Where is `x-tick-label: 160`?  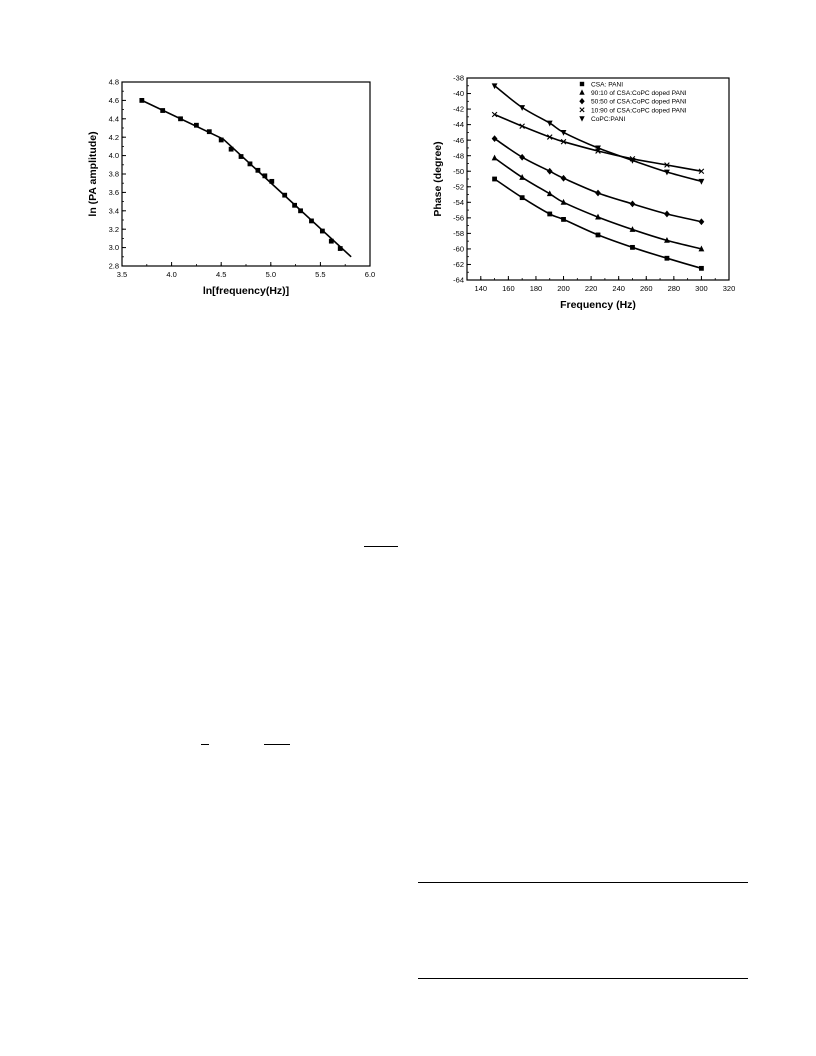
x-tick-label: 160 is located at coordinates (508, 288).